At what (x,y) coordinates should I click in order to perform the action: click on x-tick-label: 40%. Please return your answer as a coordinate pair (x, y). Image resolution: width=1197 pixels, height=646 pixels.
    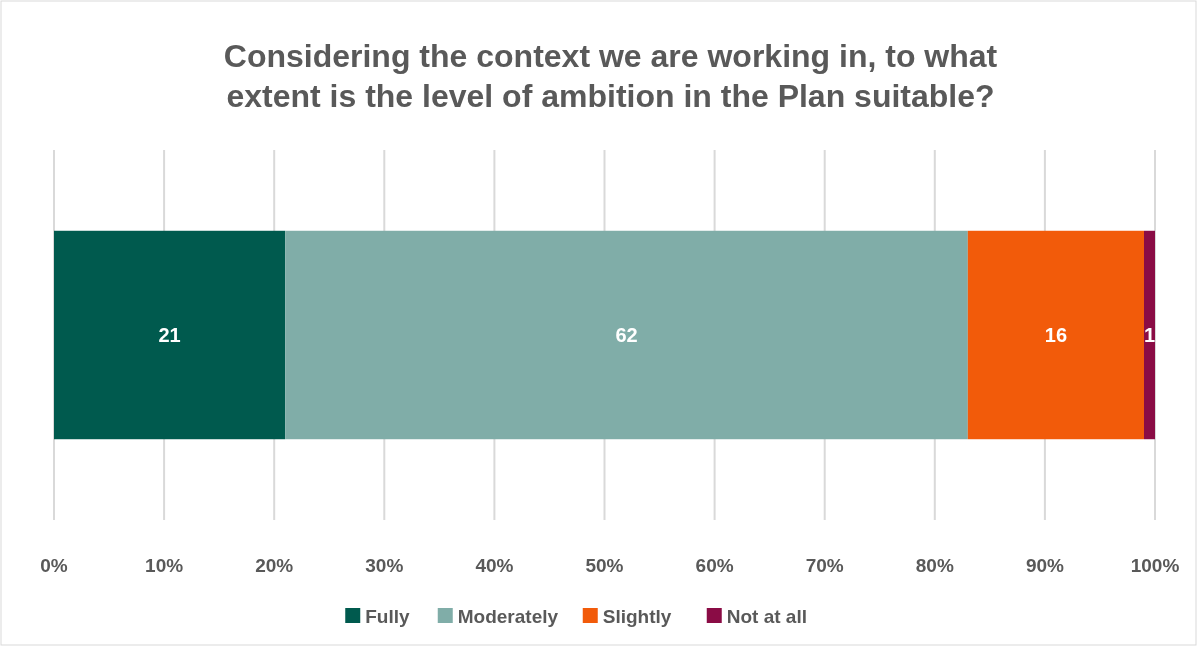
    Looking at the image, I should click on (494, 565).